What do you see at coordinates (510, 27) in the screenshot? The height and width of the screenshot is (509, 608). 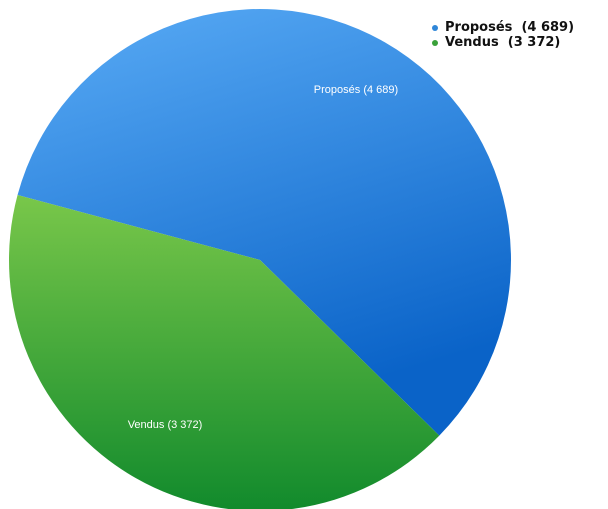 I see `legend-label-proposes: Proposés (4 689)` at bounding box center [510, 27].